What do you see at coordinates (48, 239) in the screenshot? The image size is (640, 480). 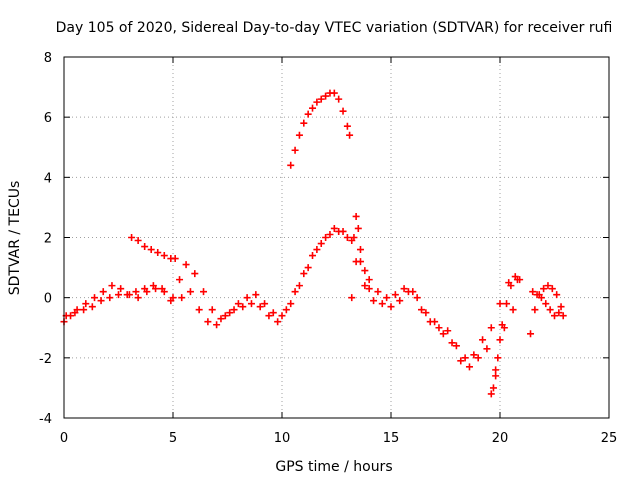 I see `y-tick-label: 2` at bounding box center [48, 239].